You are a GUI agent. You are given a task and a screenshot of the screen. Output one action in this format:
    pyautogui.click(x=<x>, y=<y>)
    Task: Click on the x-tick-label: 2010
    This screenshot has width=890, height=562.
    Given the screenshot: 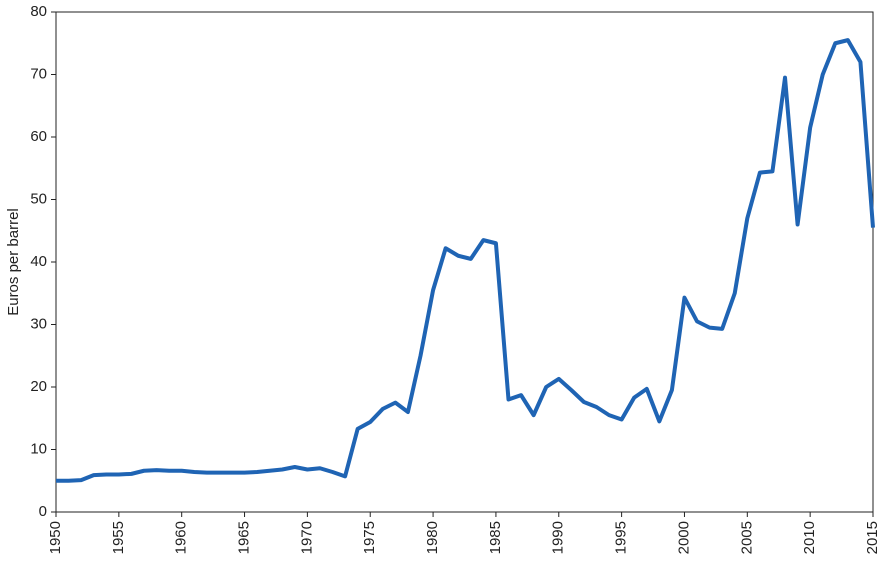 What is the action you would take?
    pyautogui.click(x=809, y=537)
    